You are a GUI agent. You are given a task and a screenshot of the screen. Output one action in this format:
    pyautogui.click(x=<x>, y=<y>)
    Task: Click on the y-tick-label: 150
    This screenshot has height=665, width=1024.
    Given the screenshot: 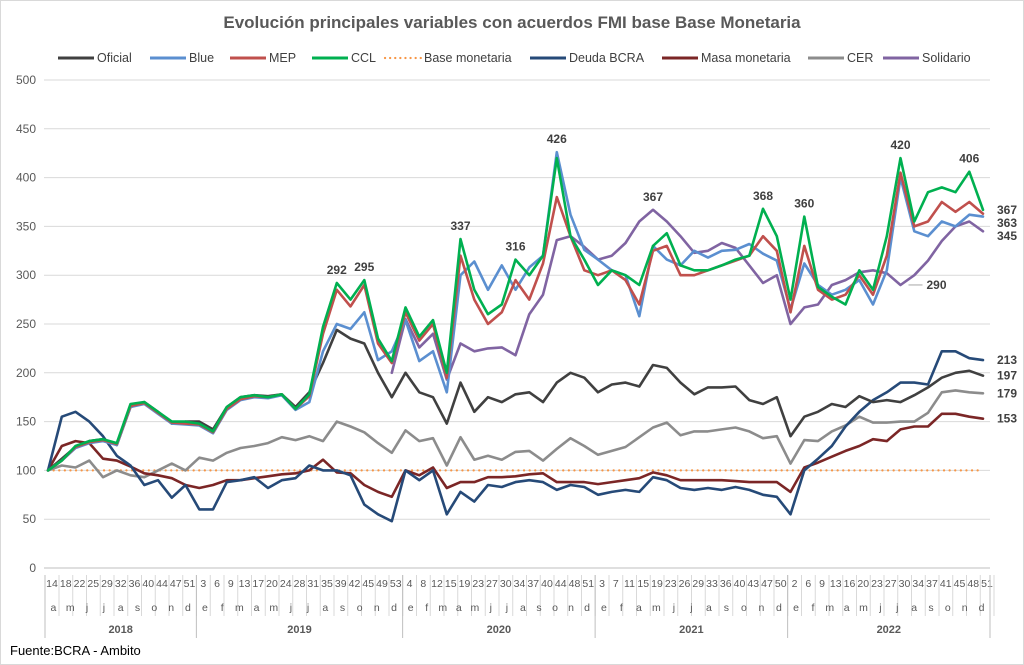 What is the action you would take?
    pyautogui.click(x=26, y=422)
    